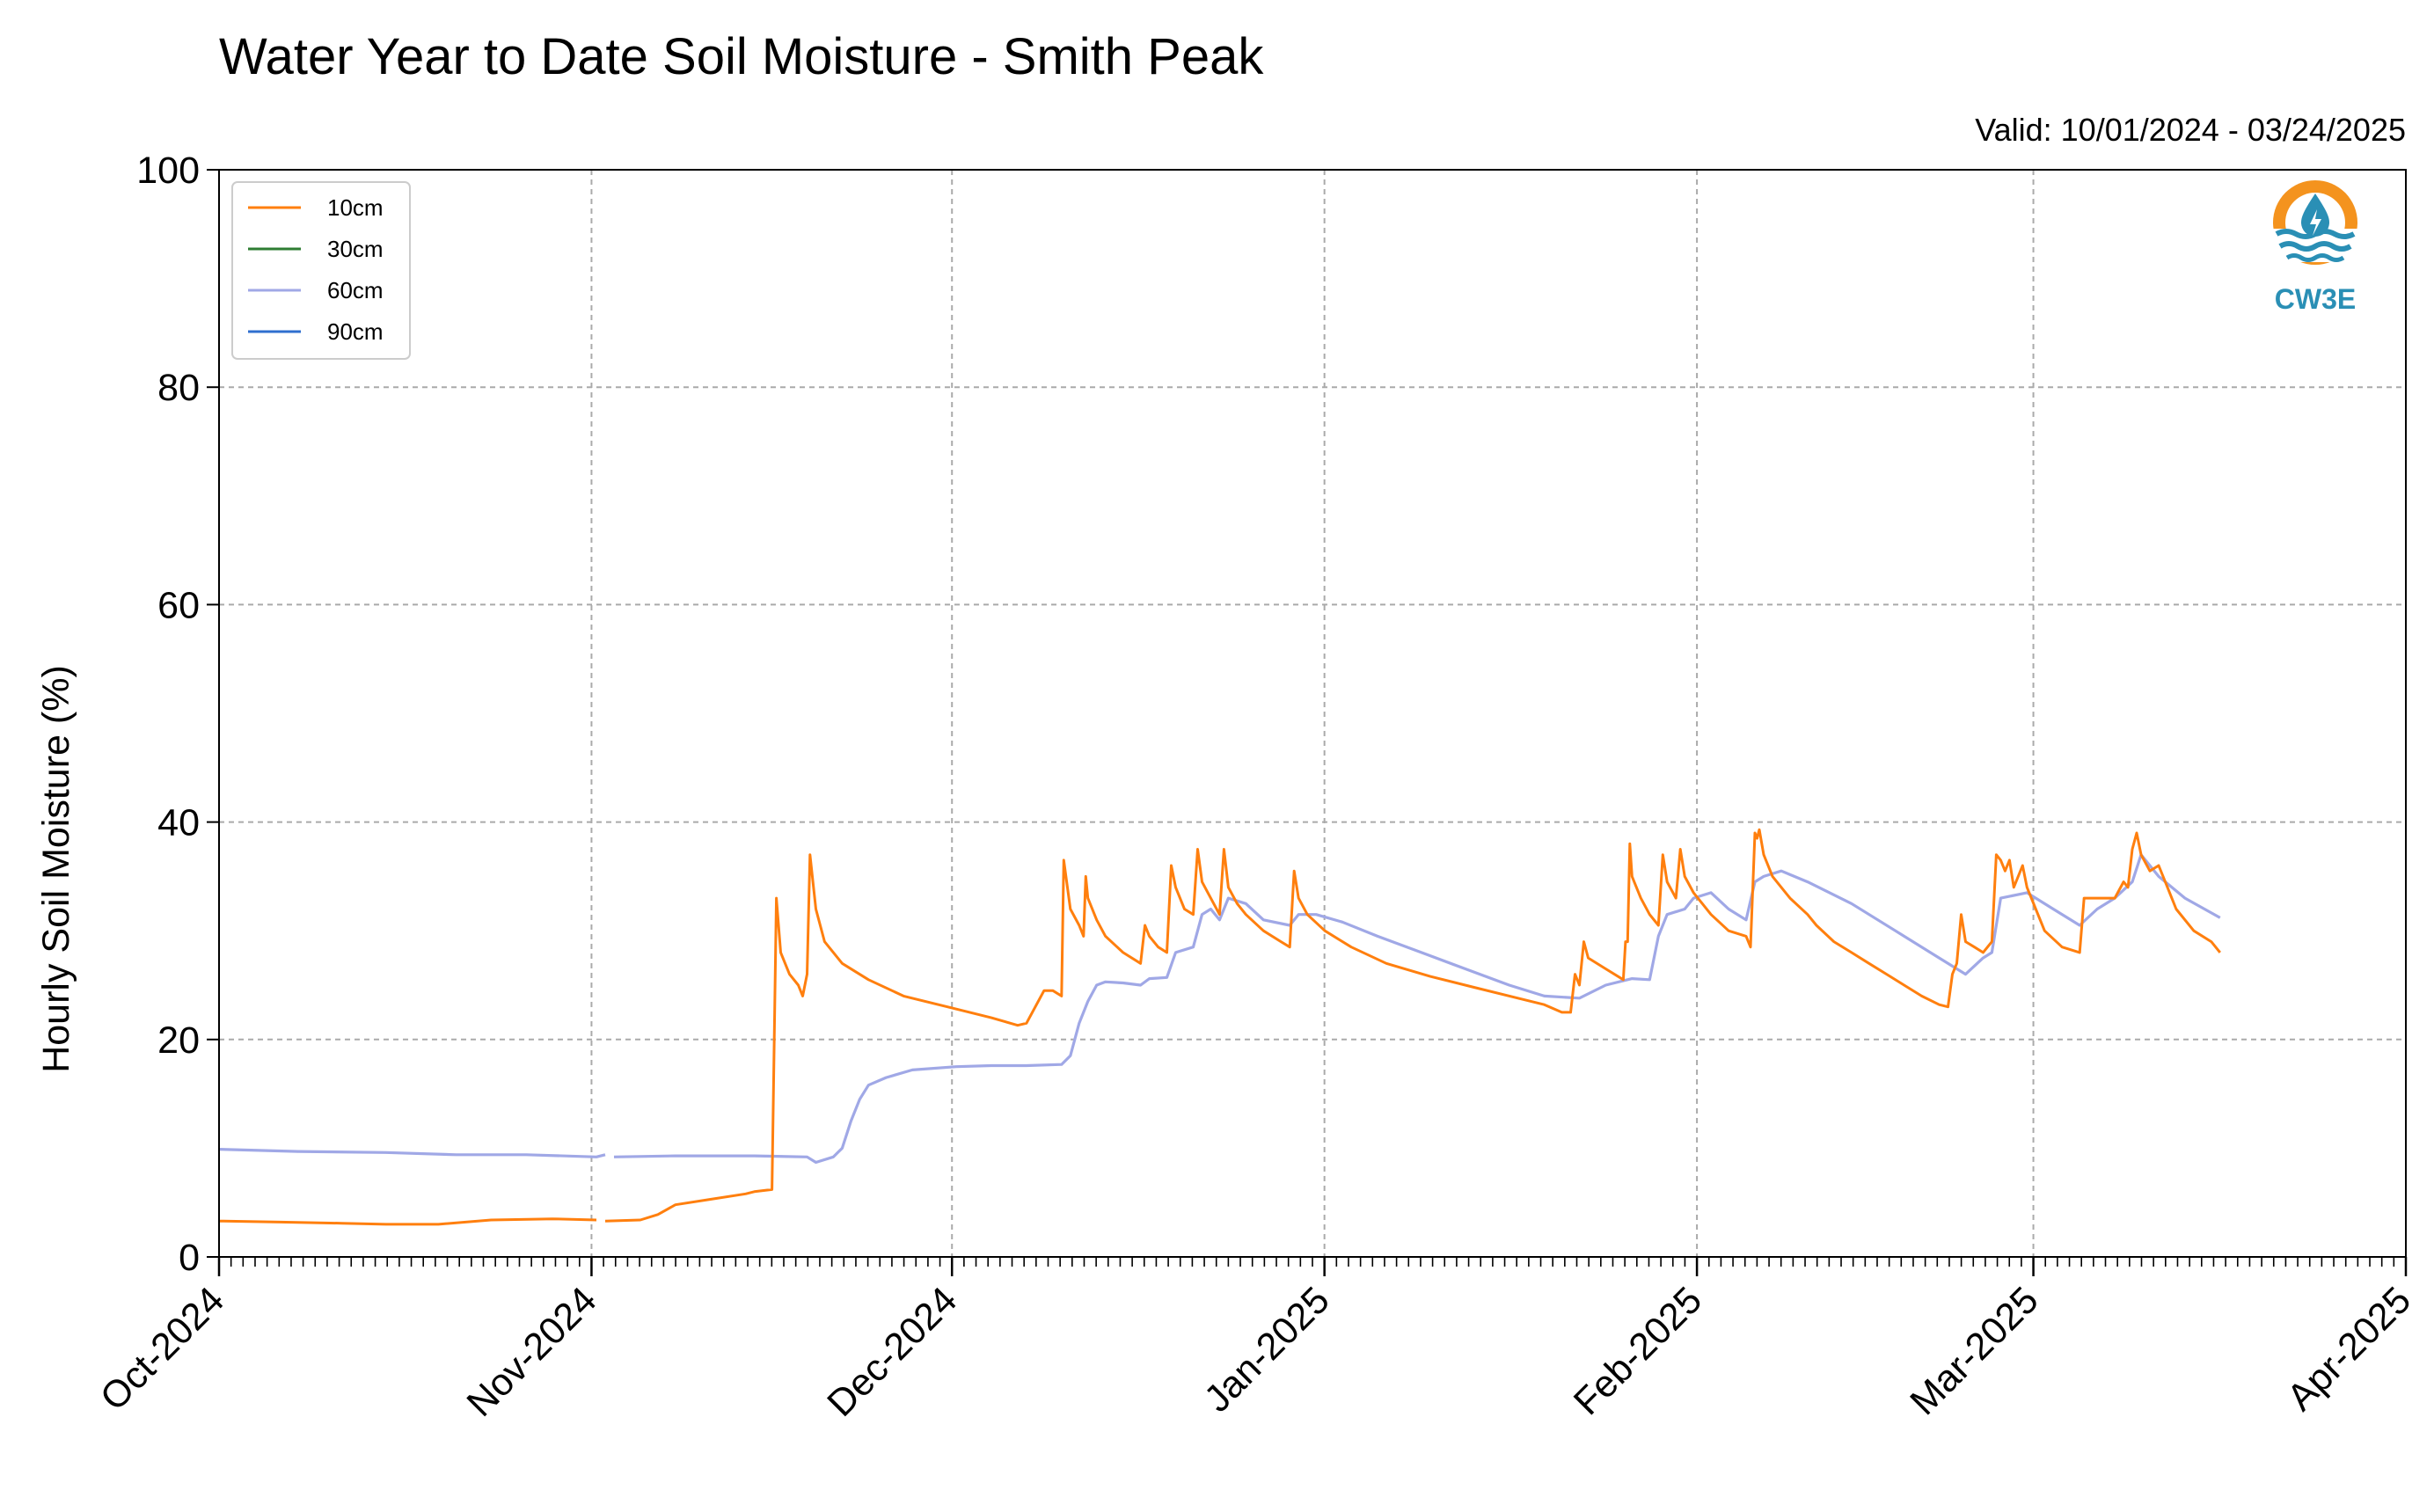 The width and height of the screenshot is (2434, 1512). What do you see at coordinates (893, 1352) in the screenshot?
I see `x-tick-label: Dec-2024` at bounding box center [893, 1352].